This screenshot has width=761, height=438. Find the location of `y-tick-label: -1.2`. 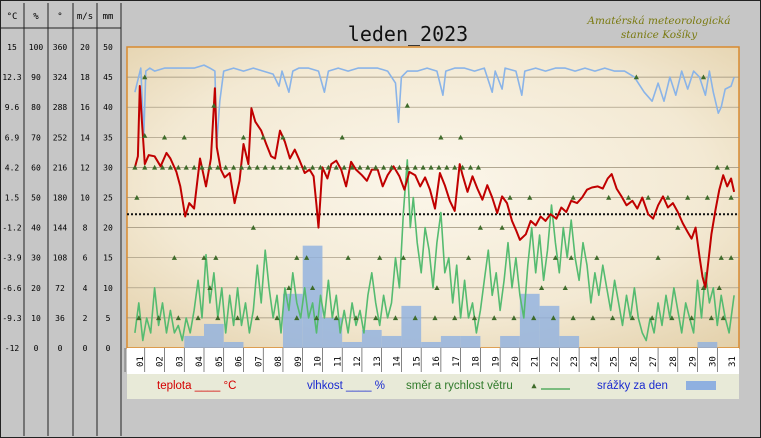

y-tick-label: -1.2 is located at coordinates (11, 228).